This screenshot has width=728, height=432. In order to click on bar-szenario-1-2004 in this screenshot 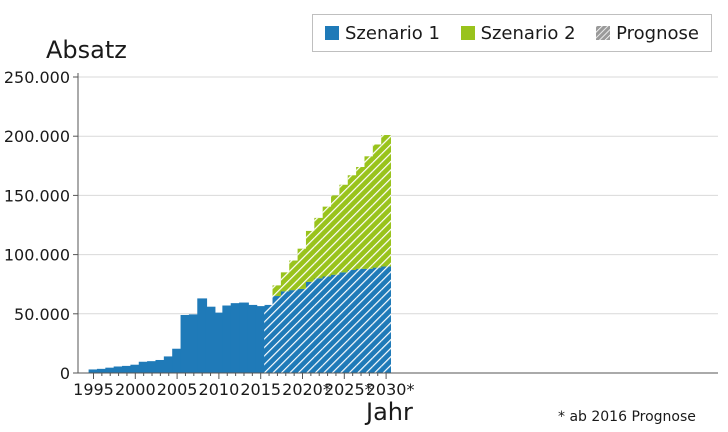, I will do `click(168, 364)`.